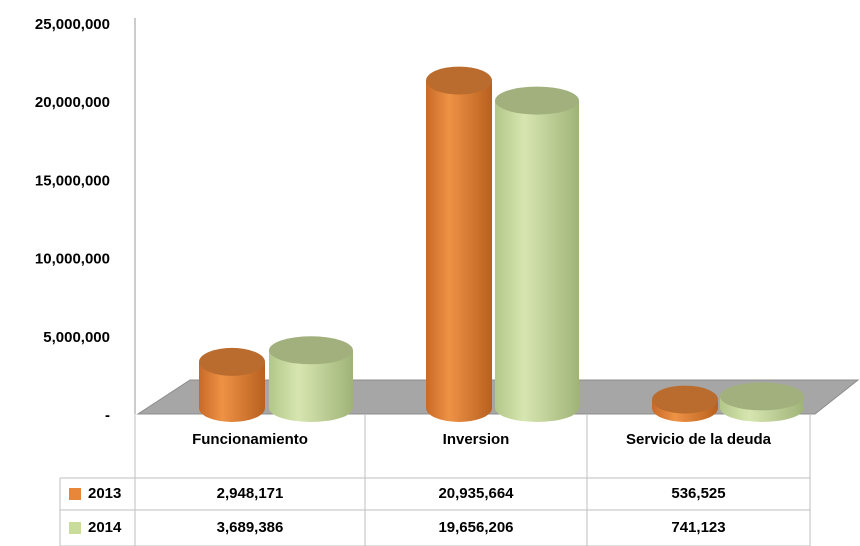 The image size is (860, 546). I want to click on legend-label: 2013, so click(104, 493).